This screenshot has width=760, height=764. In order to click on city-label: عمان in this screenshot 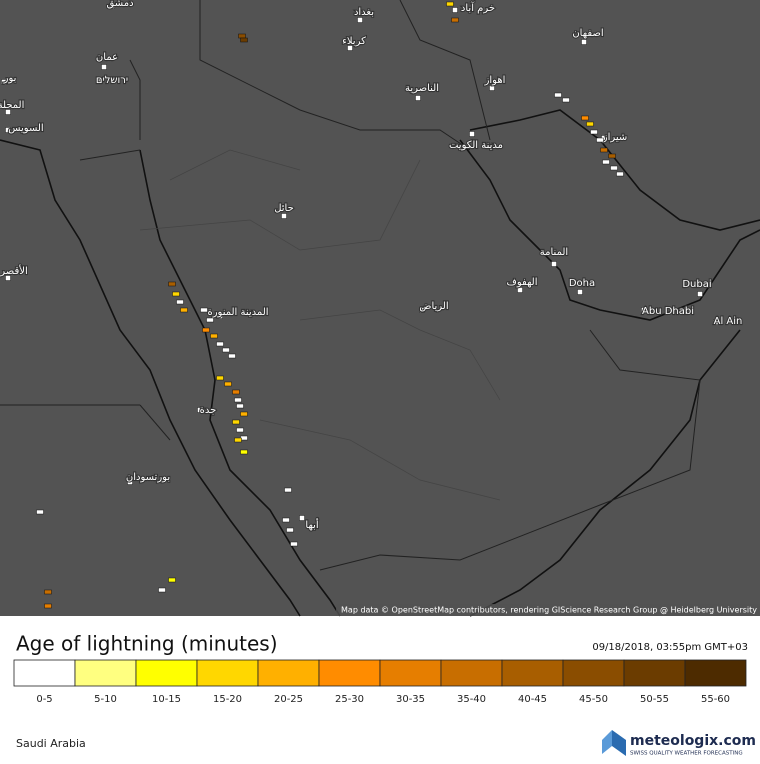, I will do `click(107, 57)`.